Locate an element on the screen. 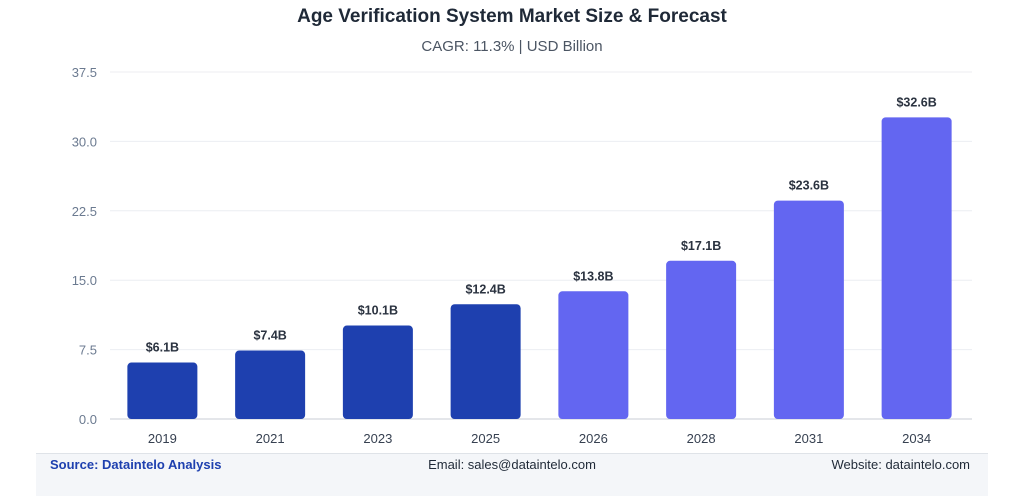  data-label: $12.4B is located at coordinates (485, 289).